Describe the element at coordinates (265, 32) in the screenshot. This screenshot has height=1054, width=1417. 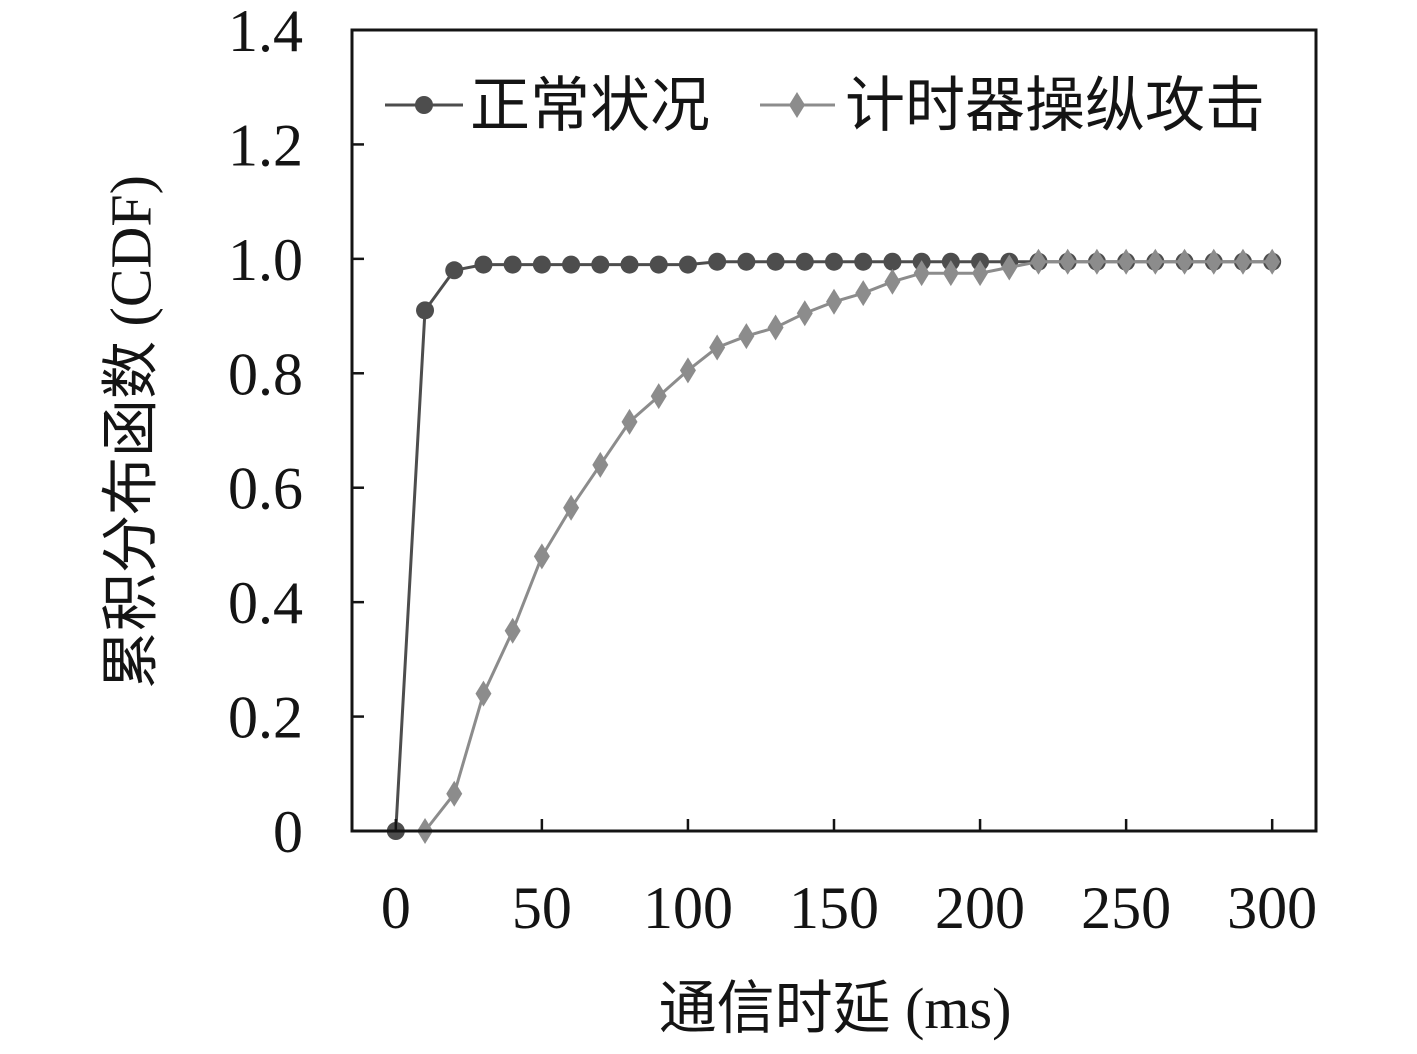
I see `y-tick-label: 1.4` at that location.